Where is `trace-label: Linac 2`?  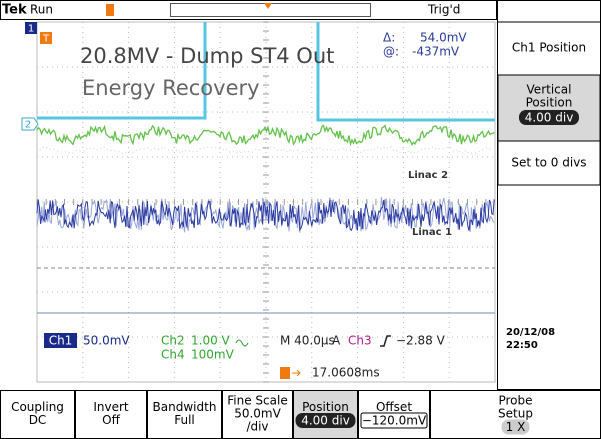 trace-label: Linac 2 is located at coordinates (428, 175).